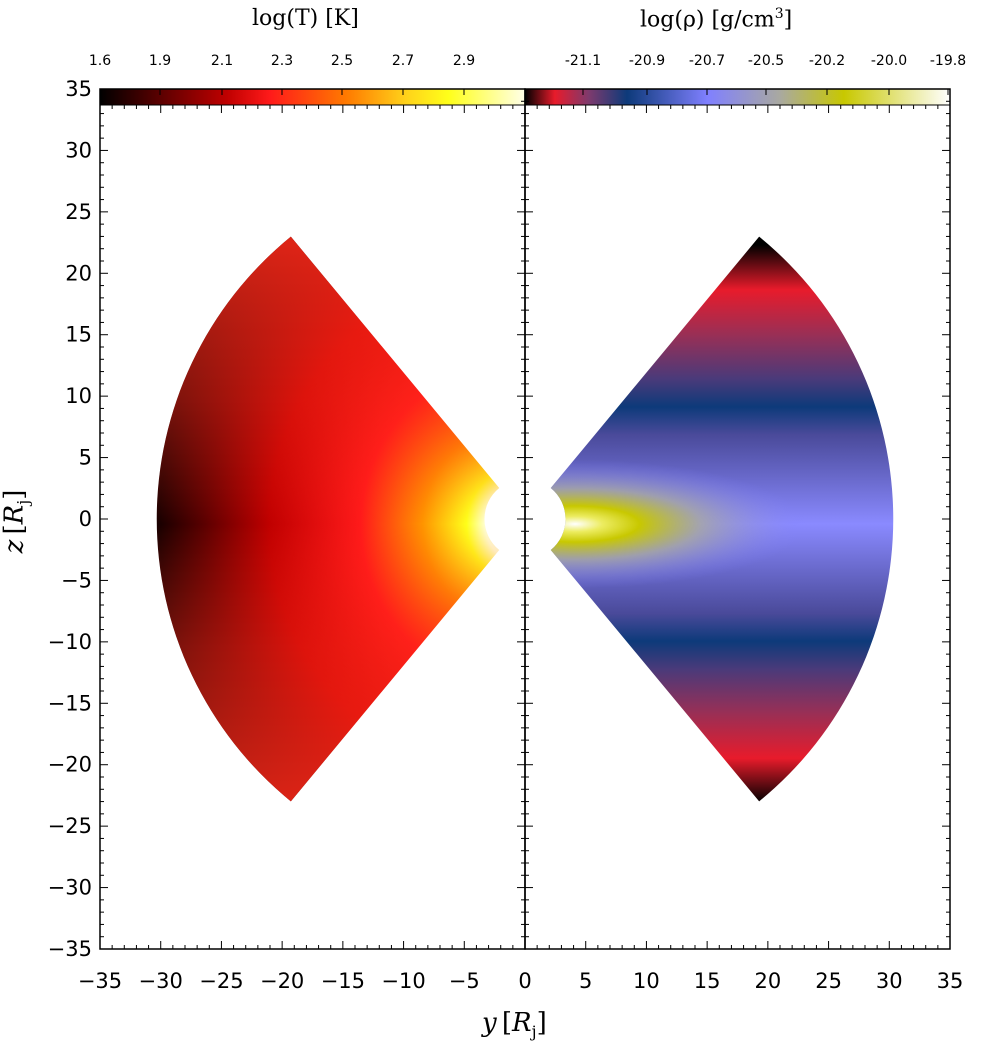 The width and height of the screenshot is (1000, 1050). I want to click on y-tick-label: −25, so click(70, 826).